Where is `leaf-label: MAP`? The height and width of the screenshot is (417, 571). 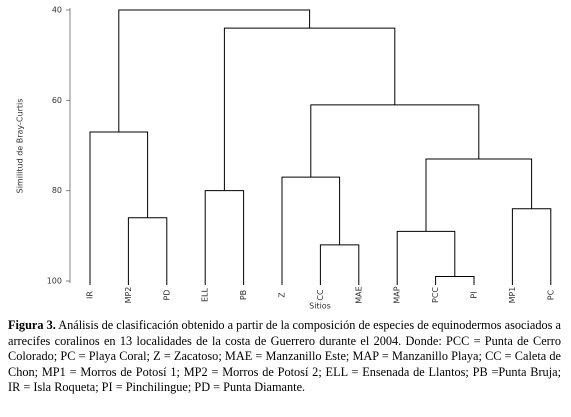 leaf-label: MAP is located at coordinates (397, 294).